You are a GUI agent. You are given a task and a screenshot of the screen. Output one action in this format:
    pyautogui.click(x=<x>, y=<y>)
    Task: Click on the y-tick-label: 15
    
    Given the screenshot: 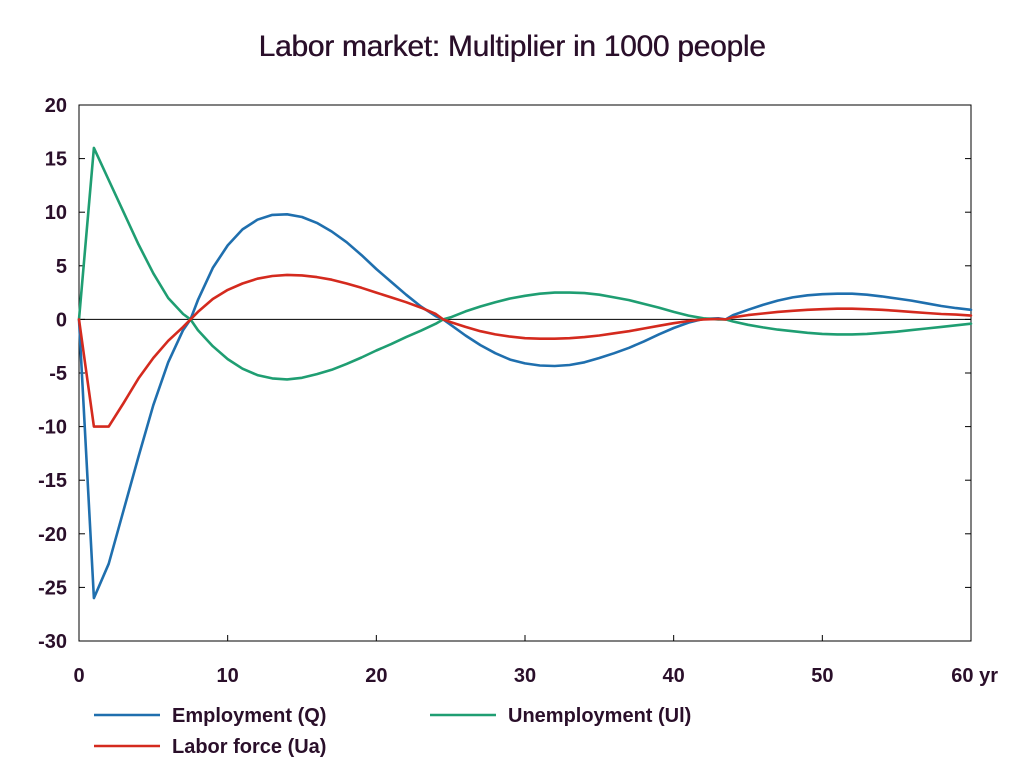 What is the action you would take?
    pyautogui.click(x=56, y=160)
    